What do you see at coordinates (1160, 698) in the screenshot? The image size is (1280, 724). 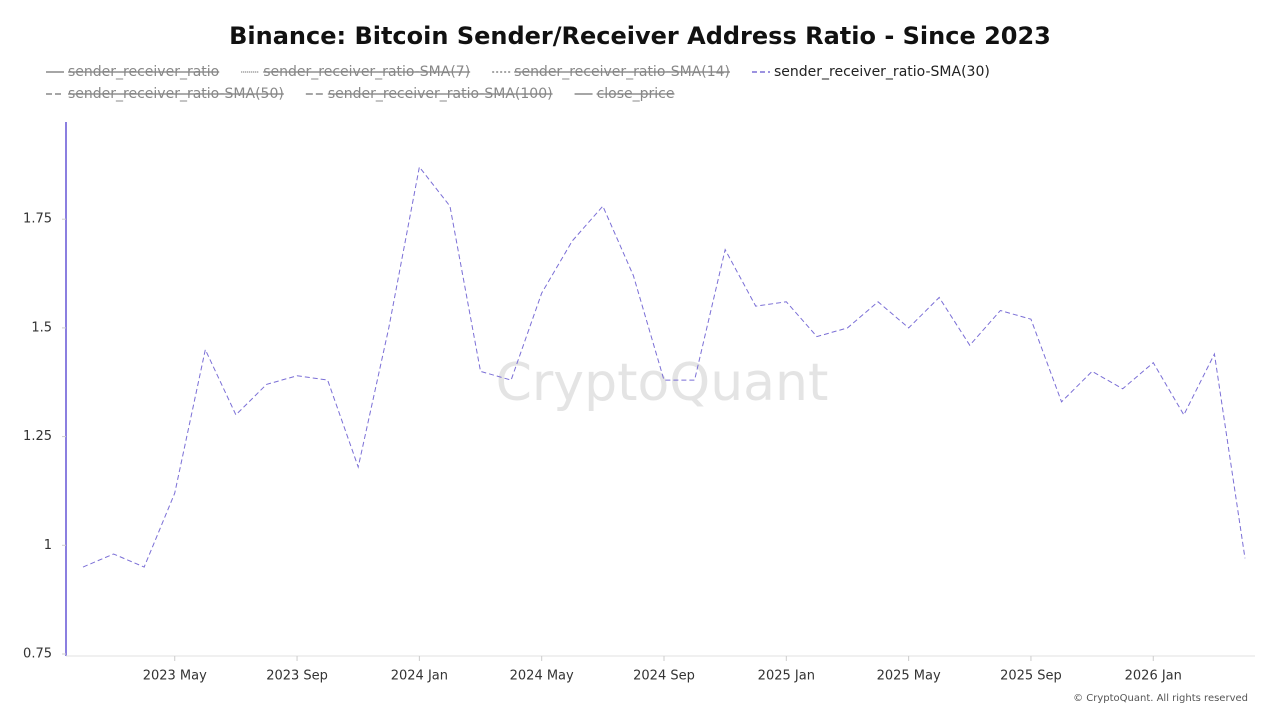 I see `footer: © CryptoQuant. All rights reserved` at bounding box center [1160, 698].